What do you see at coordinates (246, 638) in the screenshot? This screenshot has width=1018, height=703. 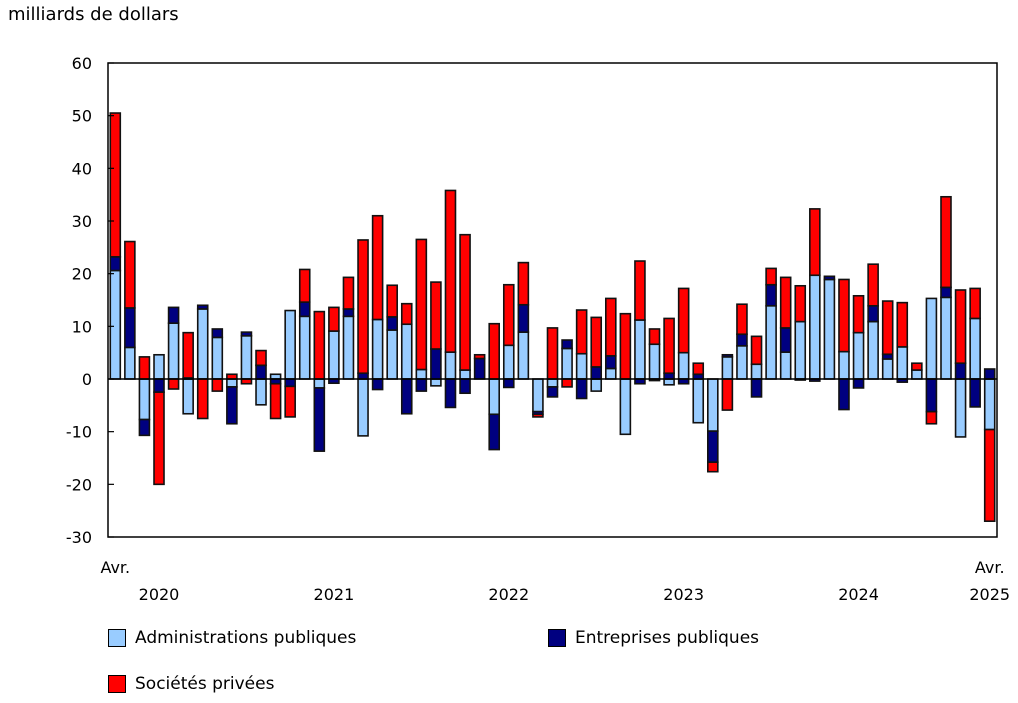 I see `legend-label: Administrations publiques` at bounding box center [246, 638].